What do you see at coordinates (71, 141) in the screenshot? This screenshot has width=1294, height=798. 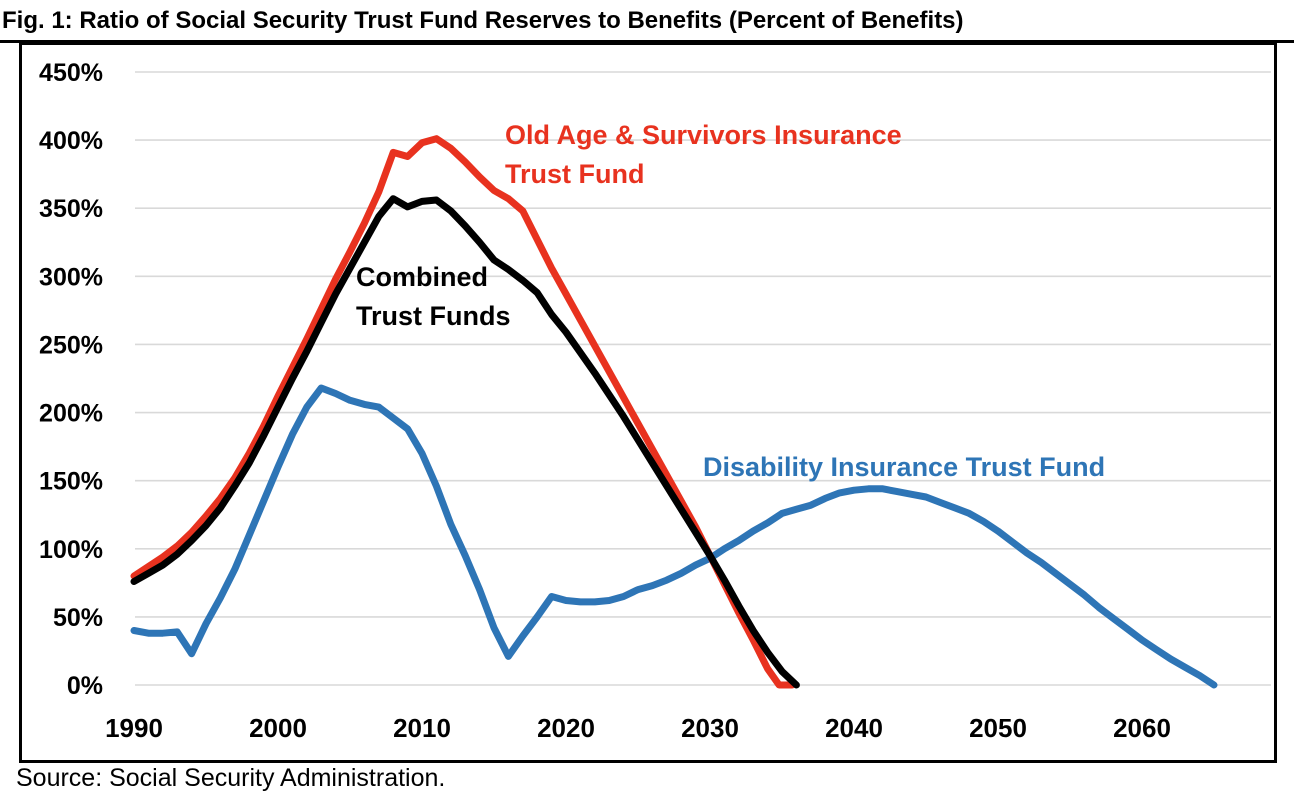 I see `y-tick-label-400: 400%` at bounding box center [71, 141].